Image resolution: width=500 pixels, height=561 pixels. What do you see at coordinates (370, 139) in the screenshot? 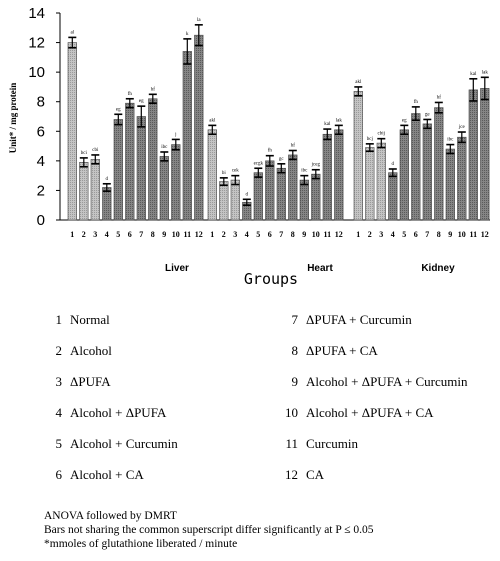
I see `superscript-label: bcj` at bounding box center [370, 139].